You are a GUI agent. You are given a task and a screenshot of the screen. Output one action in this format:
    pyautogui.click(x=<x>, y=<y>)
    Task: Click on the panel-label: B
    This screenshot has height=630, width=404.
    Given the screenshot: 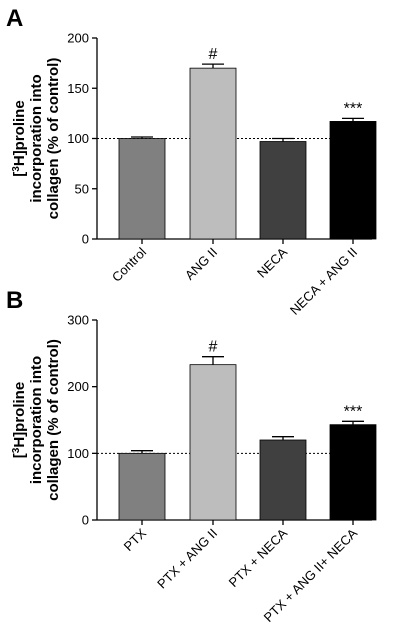 What is the action you would take?
    pyautogui.click(x=14, y=300)
    